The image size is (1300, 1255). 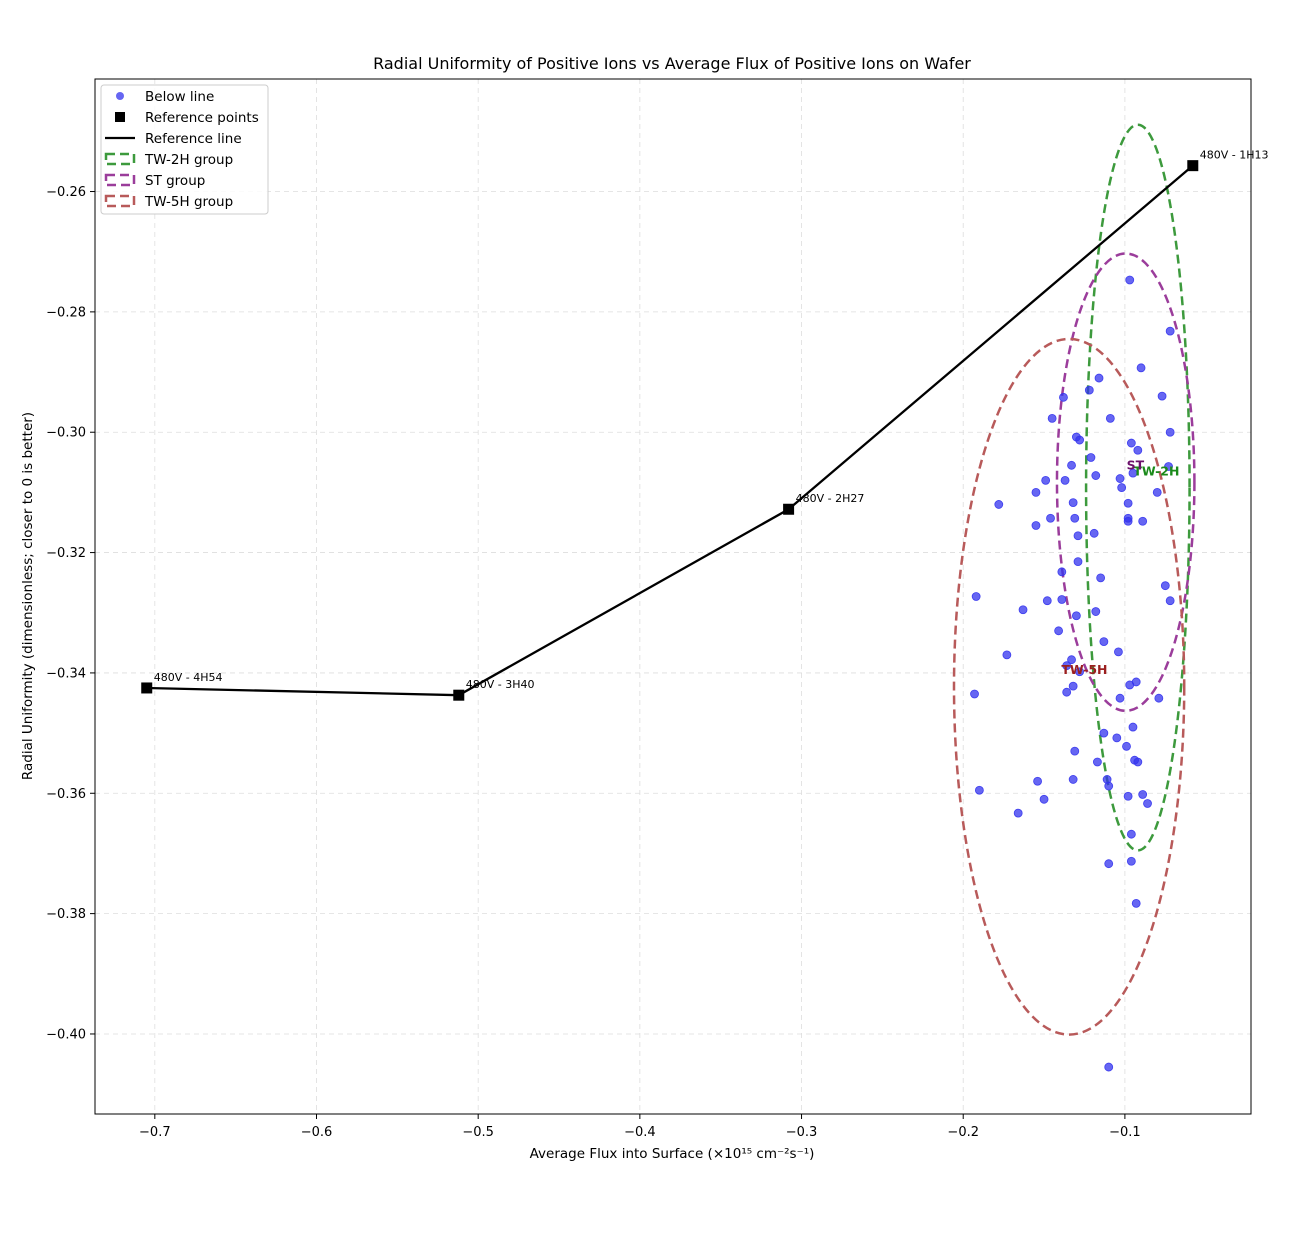 What do you see at coordinates (500, 684) in the screenshot?
I see `reference-point-label: 480V - 3H40` at bounding box center [500, 684].